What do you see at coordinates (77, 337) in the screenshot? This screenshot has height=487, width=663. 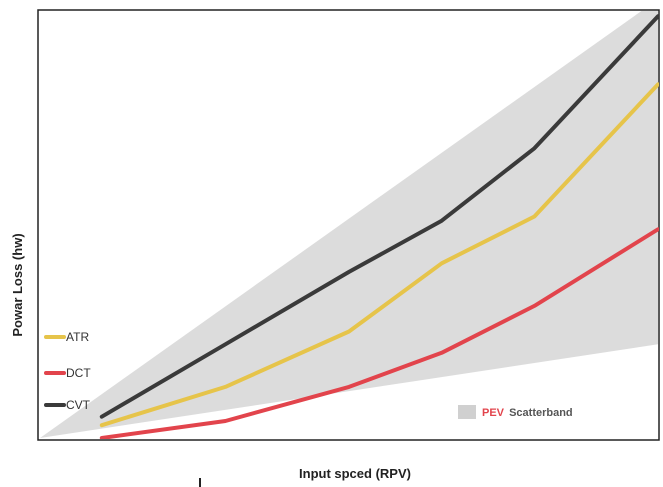 I see `legend-label-atr: ATR` at bounding box center [77, 337].